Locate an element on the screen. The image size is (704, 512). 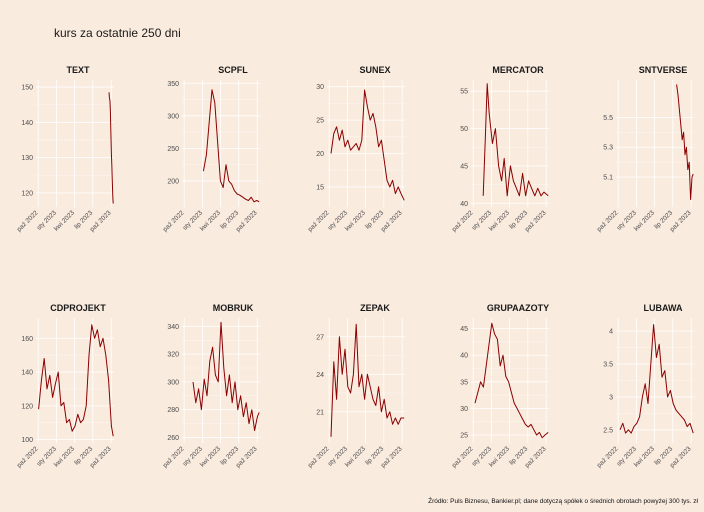
y-tick-label: 27 is located at coordinates (320, 337).